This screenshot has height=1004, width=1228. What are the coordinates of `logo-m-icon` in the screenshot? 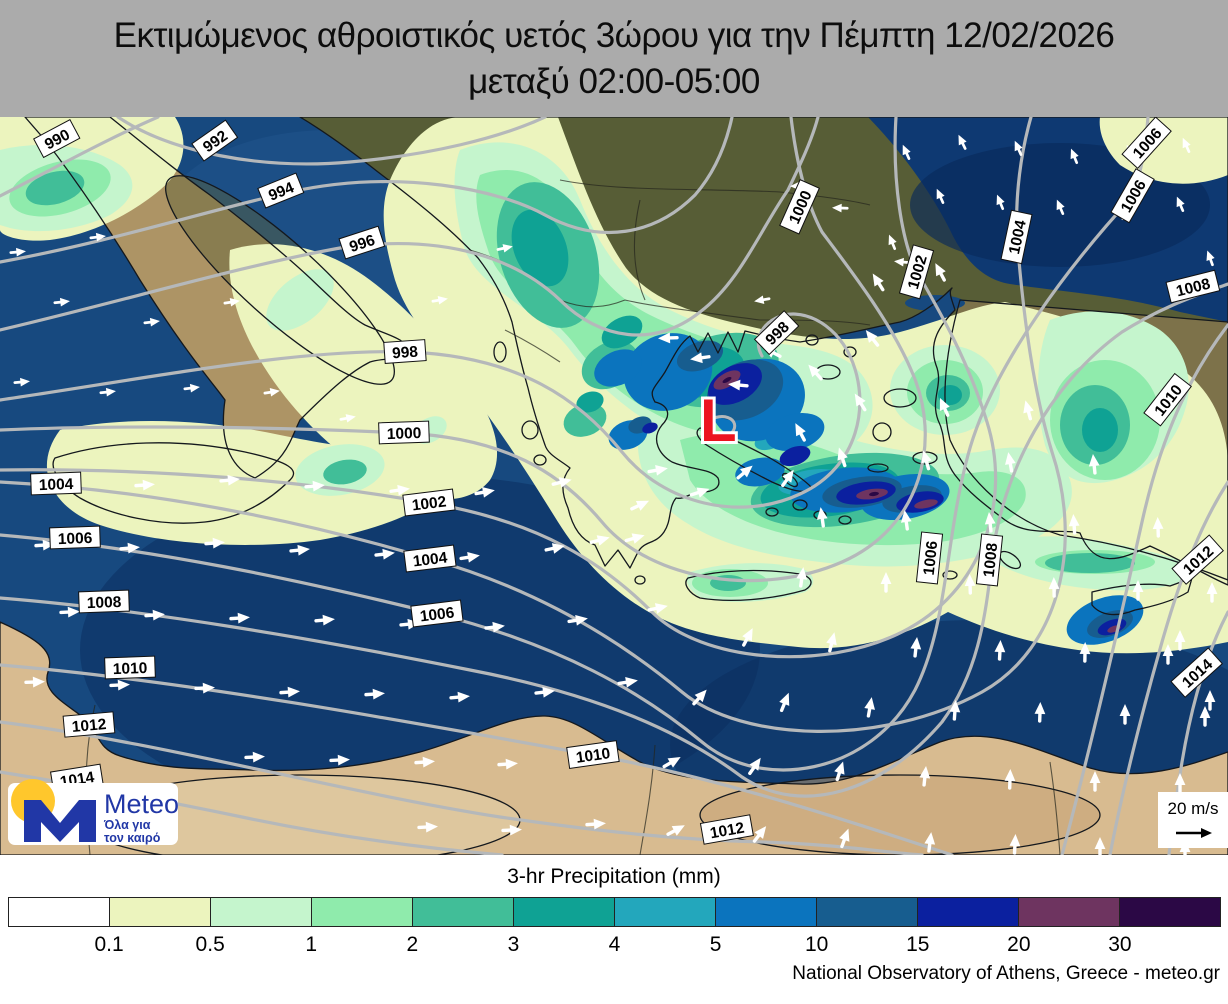 It's located at (60, 821).